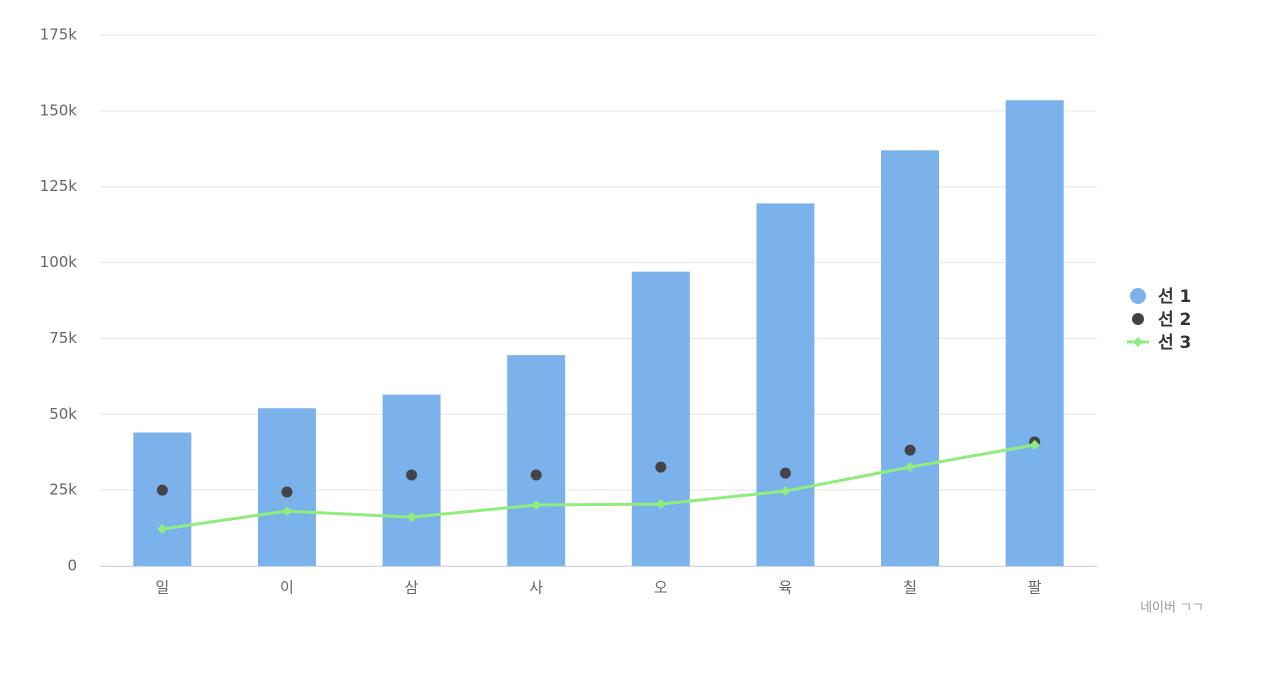 Image resolution: width=1264 pixels, height=675 pixels. I want to click on legend-label: 선 1, so click(1174, 297).